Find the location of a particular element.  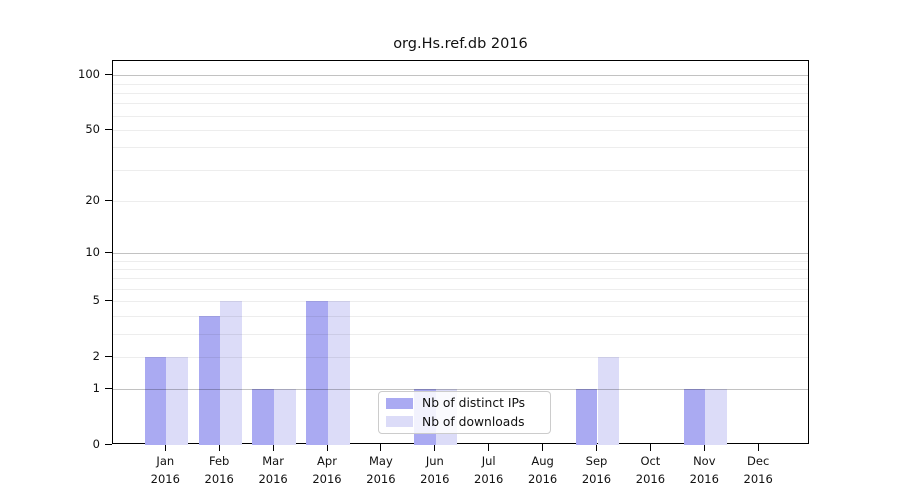

x-tick-label-nov: Nov 2016 is located at coordinates (704, 470).